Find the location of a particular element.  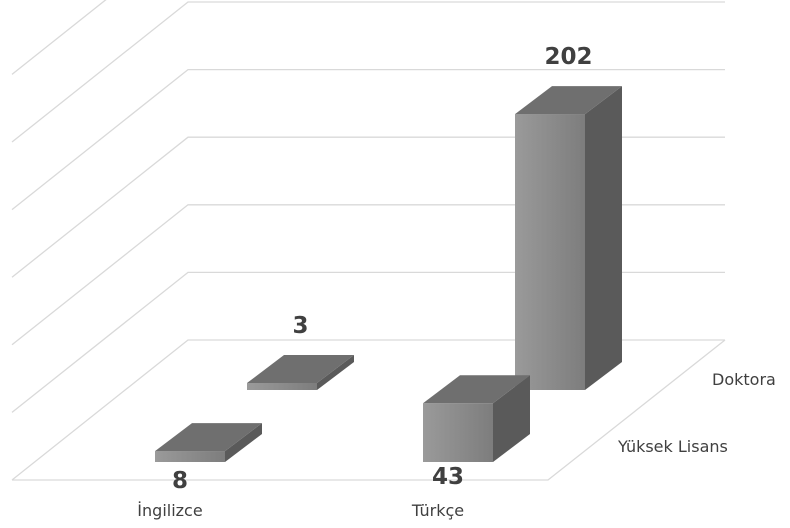

data-label: 43 is located at coordinates (448, 477).